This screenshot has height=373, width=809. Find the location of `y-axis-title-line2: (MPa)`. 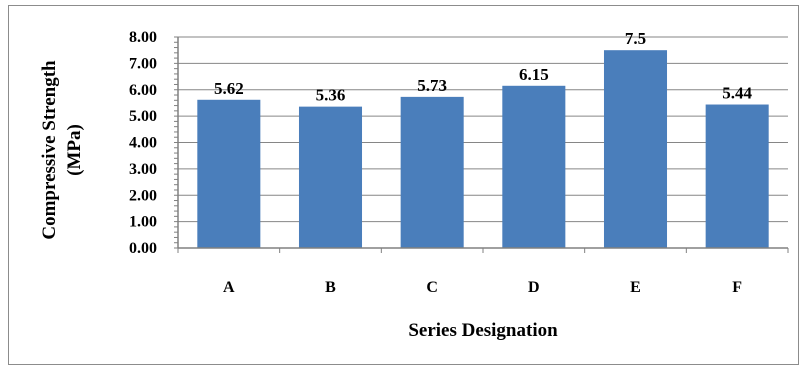

y-axis-title-line2: (MPa) is located at coordinates (74, 150).